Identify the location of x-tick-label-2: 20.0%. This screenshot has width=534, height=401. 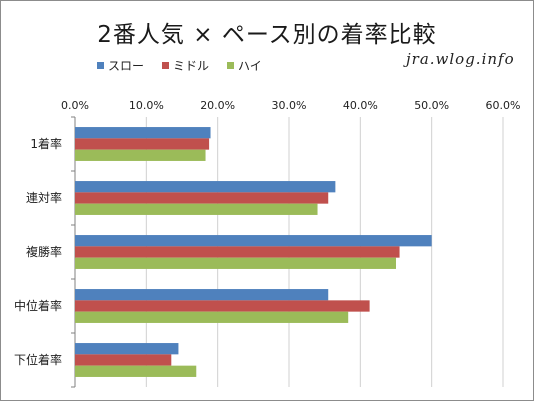
(217, 105).